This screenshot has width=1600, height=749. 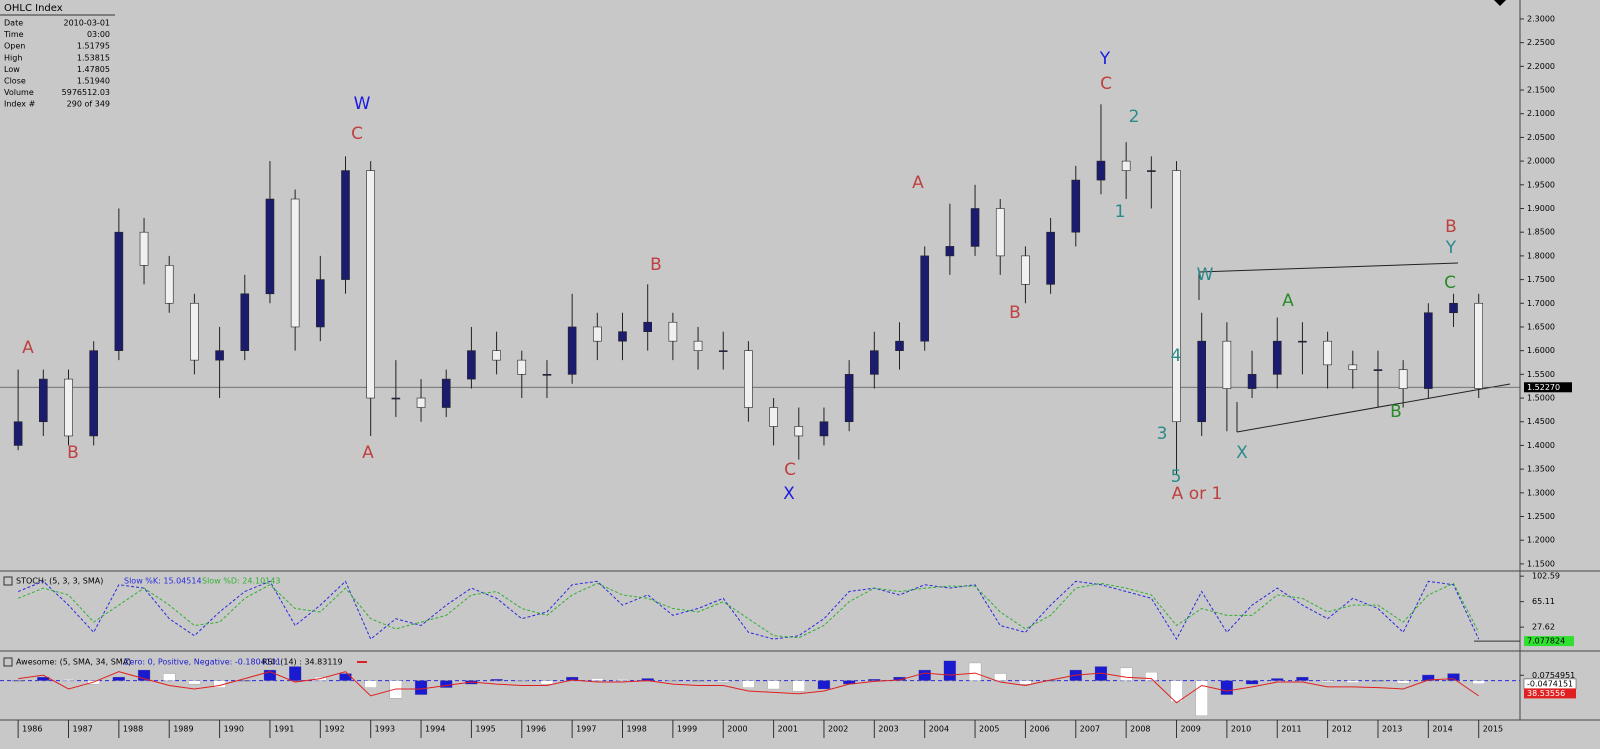 I want to click on info-value: 2010-03-01, so click(x=87, y=23).